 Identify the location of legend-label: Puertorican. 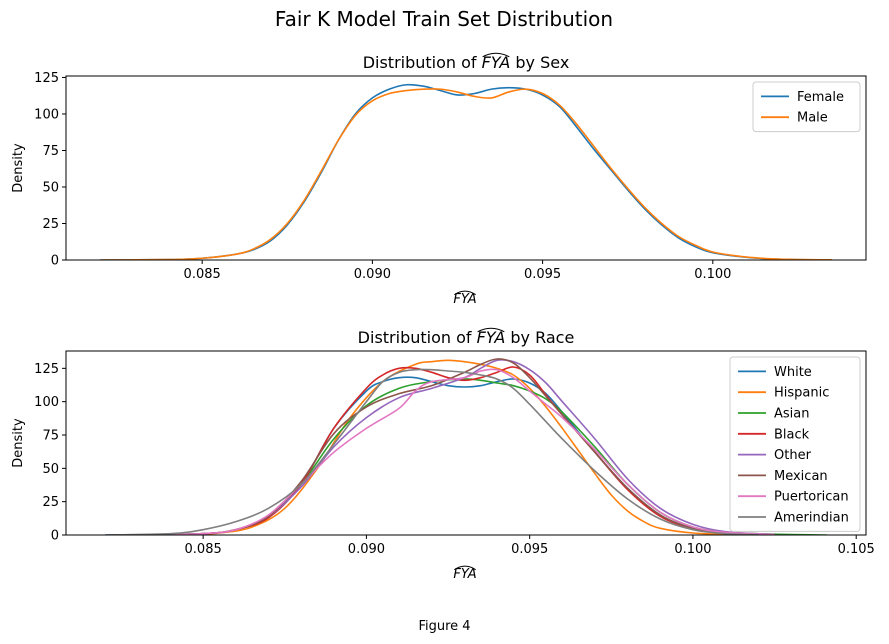
(811, 497).